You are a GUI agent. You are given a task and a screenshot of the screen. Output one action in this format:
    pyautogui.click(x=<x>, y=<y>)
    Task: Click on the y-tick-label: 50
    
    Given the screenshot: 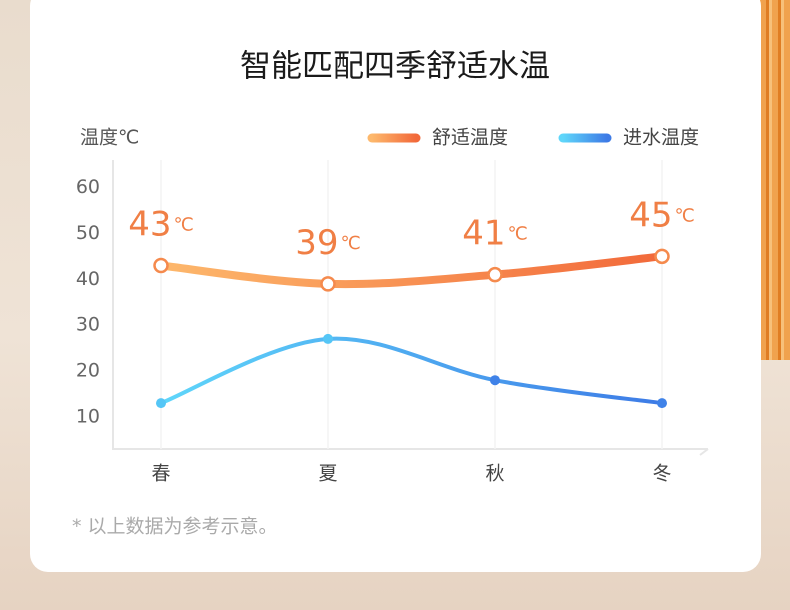 What is the action you would take?
    pyautogui.click(x=88, y=233)
    